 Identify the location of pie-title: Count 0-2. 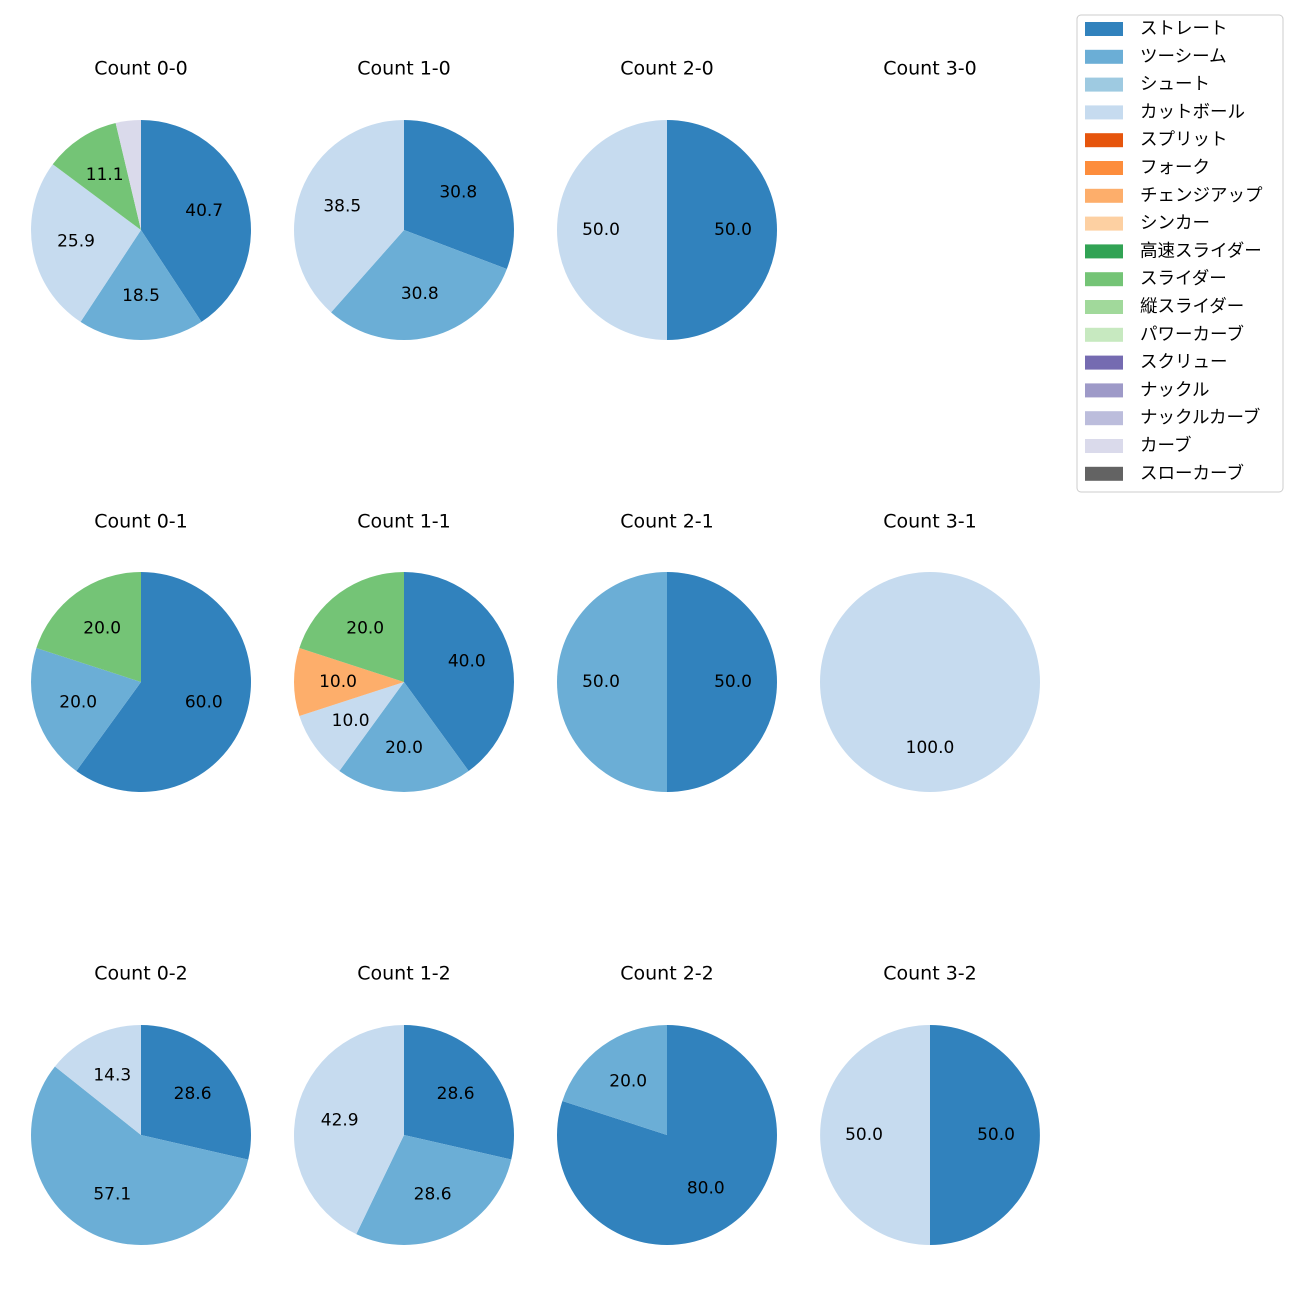
(141, 974).